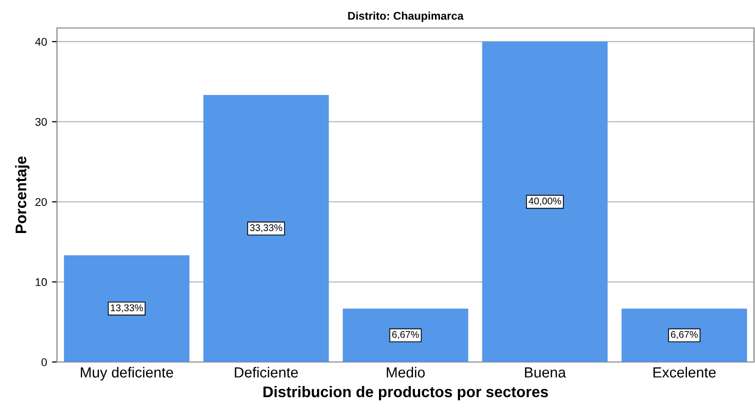 This screenshot has height=417, width=755. What do you see at coordinates (41, 42) in the screenshot?
I see `y-tick-label: 40` at bounding box center [41, 42].